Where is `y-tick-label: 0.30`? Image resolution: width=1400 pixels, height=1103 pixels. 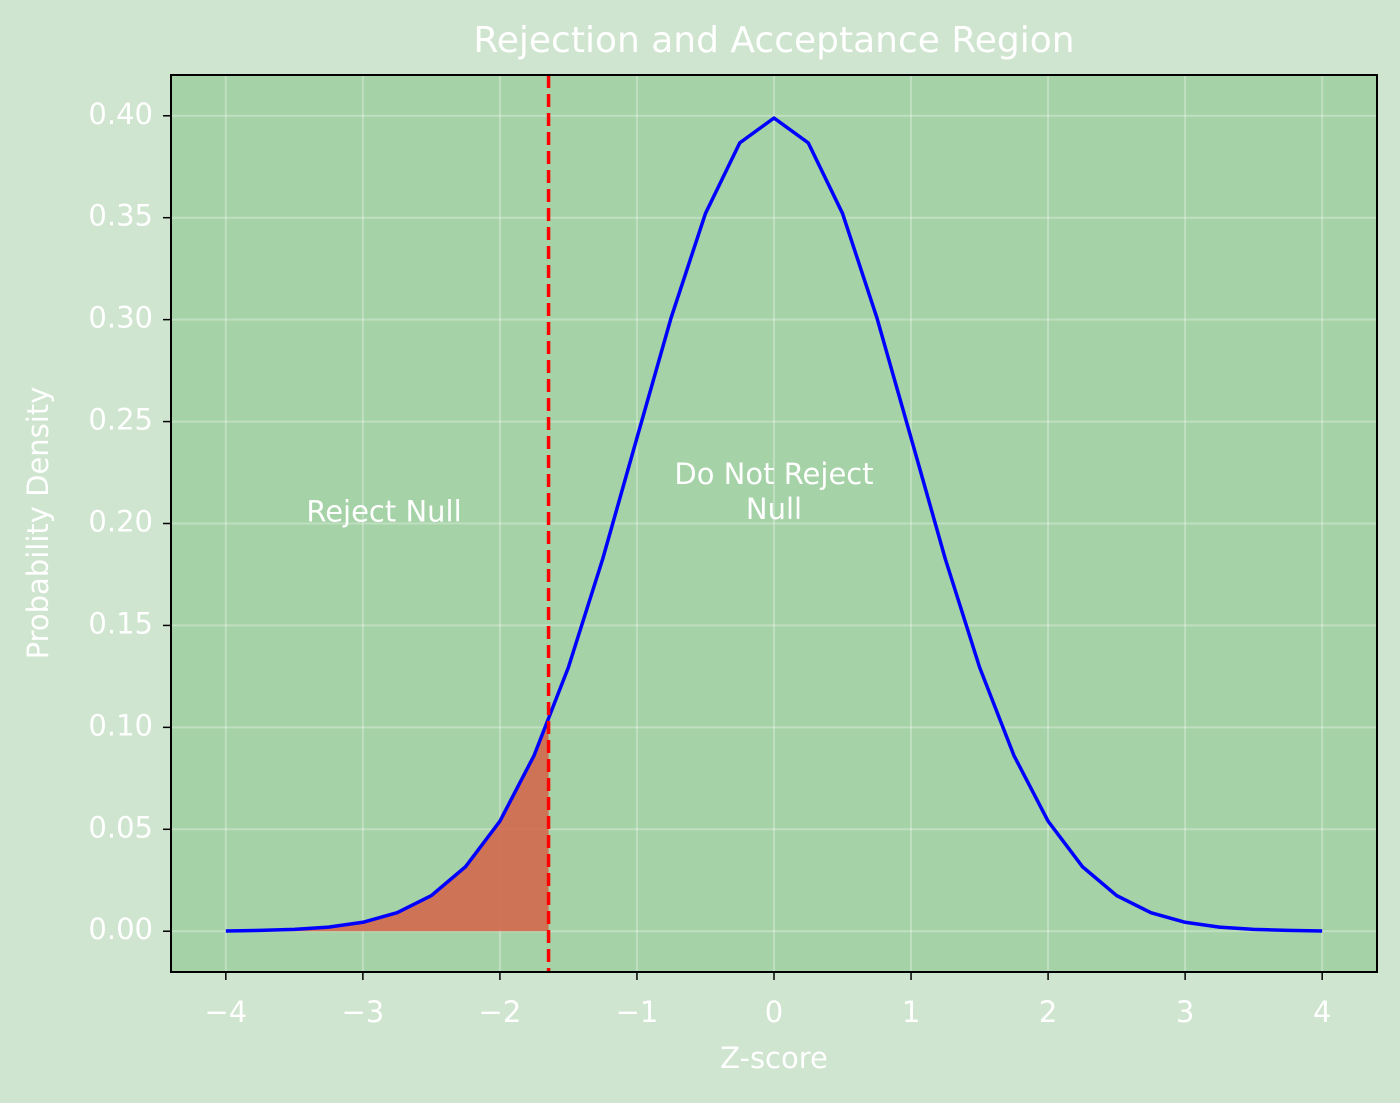 y-tick-label: 0.30 is located at coordinates (120, 318).